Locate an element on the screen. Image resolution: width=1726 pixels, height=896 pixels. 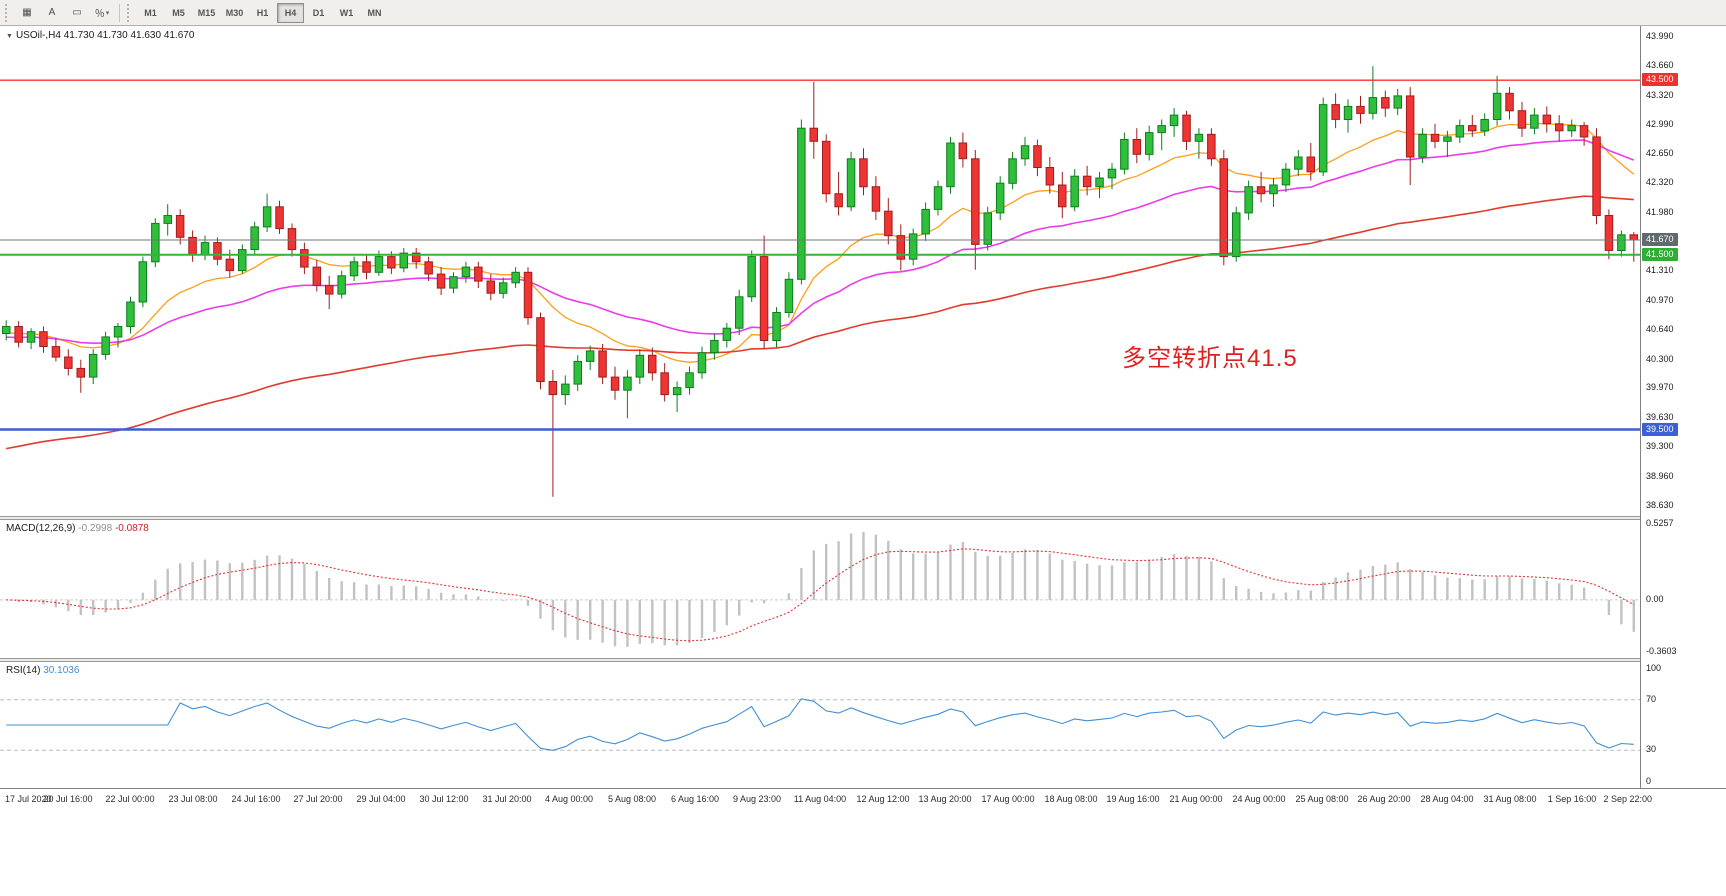
time-axis-label: 28 Aug 04:00 is located at coordinates (1447, 799).